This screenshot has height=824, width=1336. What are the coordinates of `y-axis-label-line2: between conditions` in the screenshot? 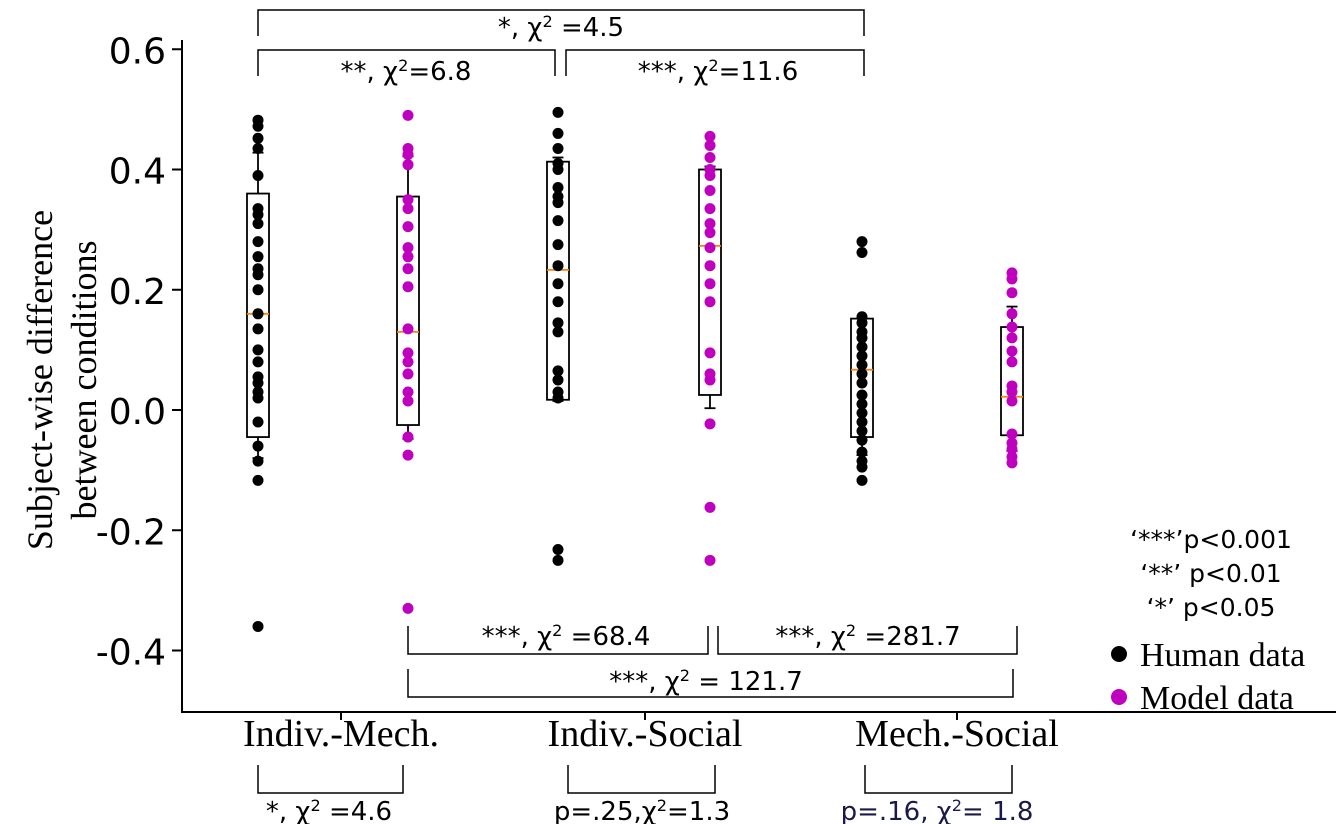 It's located at (84, 380).